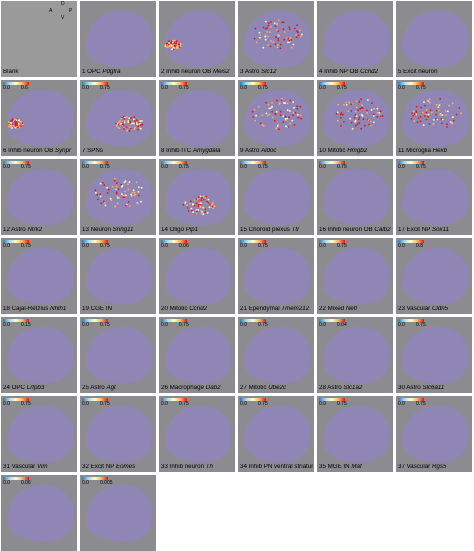  Describe the element at coordinates (51, 11) in the screenshot. I see `orientation-label-a: A` at that location.